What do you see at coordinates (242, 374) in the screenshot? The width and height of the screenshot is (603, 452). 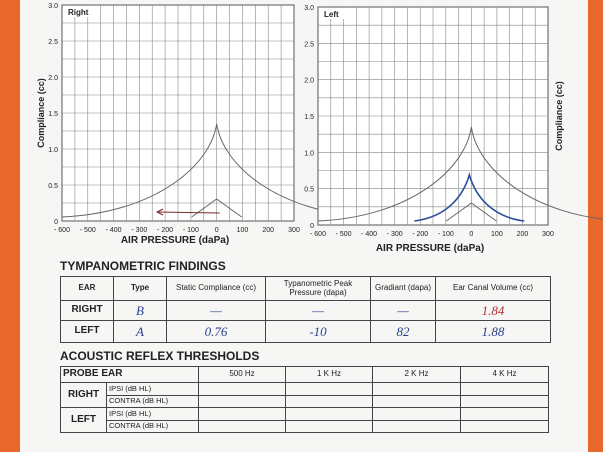 I see `column-header: 500 Hz` at bounding box center [242, 374].